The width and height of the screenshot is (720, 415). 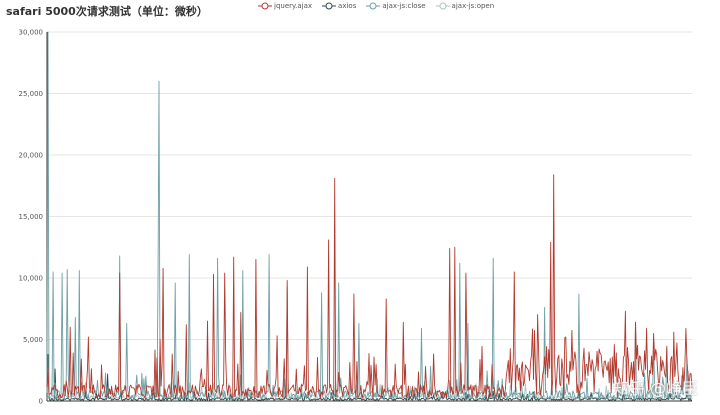 What do you see at coordinates (655, 388) in the screenshot?
I see `watermark: 知乎 @峥臣` at bounding box center [655, 388].